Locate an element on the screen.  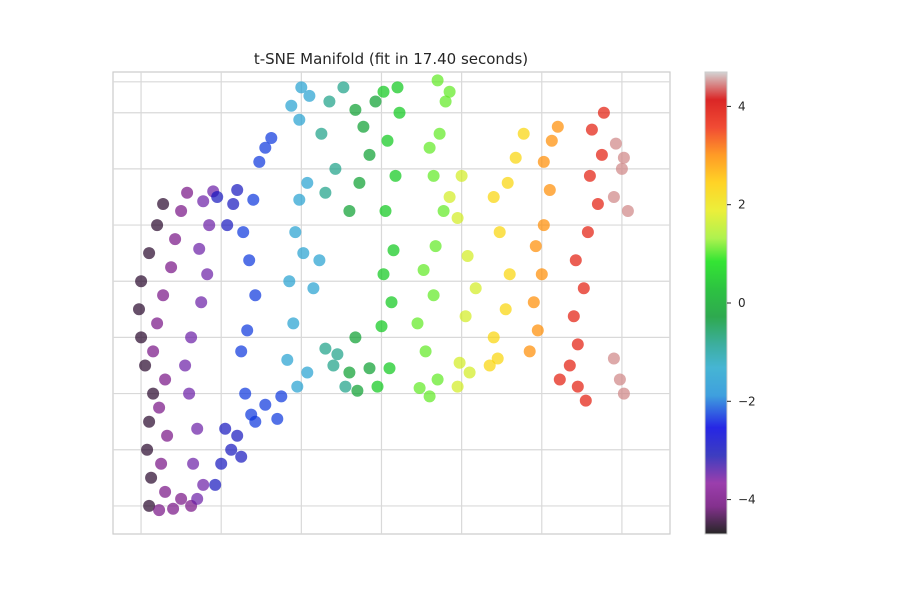
colorbar-tick-label-4: −4 is located at coordinates (747, 500).